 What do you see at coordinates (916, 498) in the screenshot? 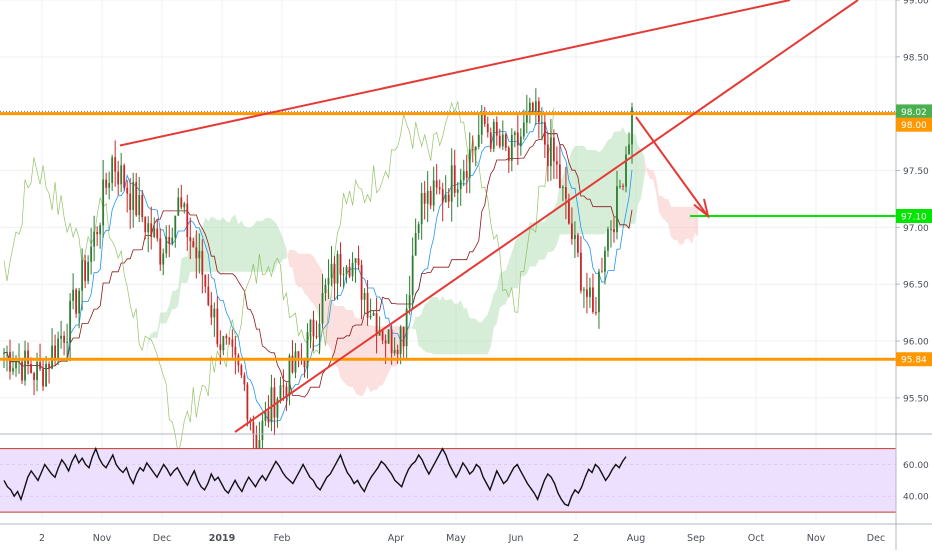
I see `rsi-y-tick-label: 40.00` at bounding box center [916, 498].